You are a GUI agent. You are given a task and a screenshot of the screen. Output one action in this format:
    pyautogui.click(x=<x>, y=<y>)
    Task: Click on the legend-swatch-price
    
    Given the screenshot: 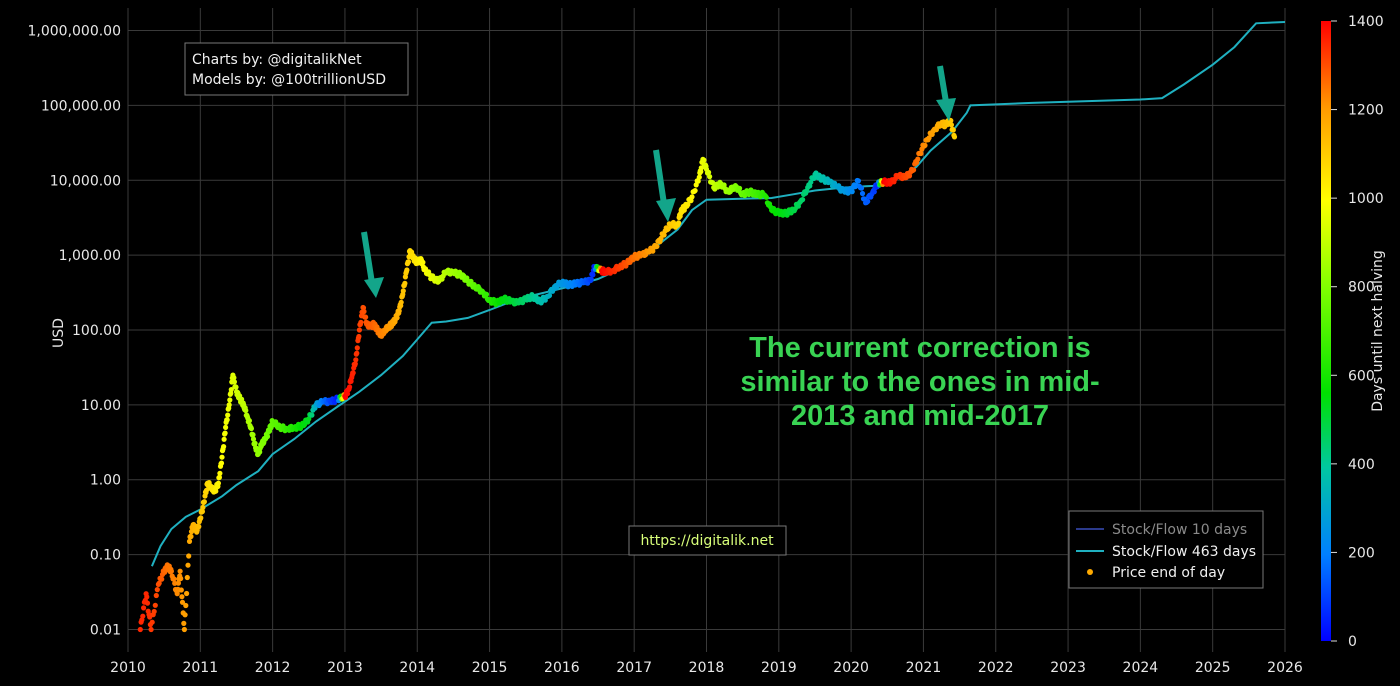 What is the action you would take?
    pyautogui.click(x=1090, y=572)
    